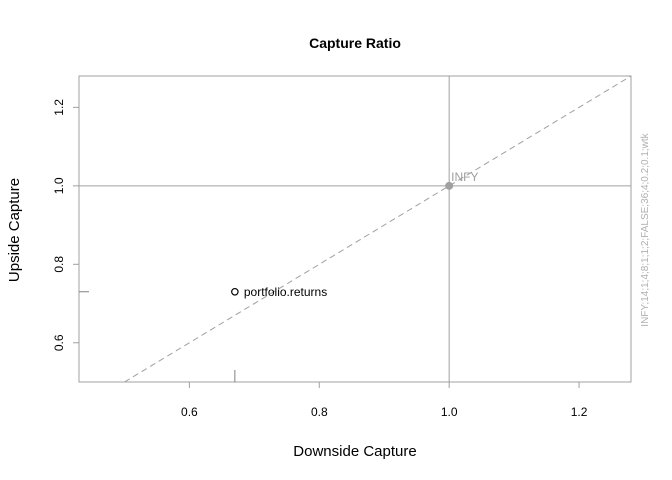 The height and width of the screenshot is (480, 672). I want to click on y-tick-label: 1.0, so click(59, 185).